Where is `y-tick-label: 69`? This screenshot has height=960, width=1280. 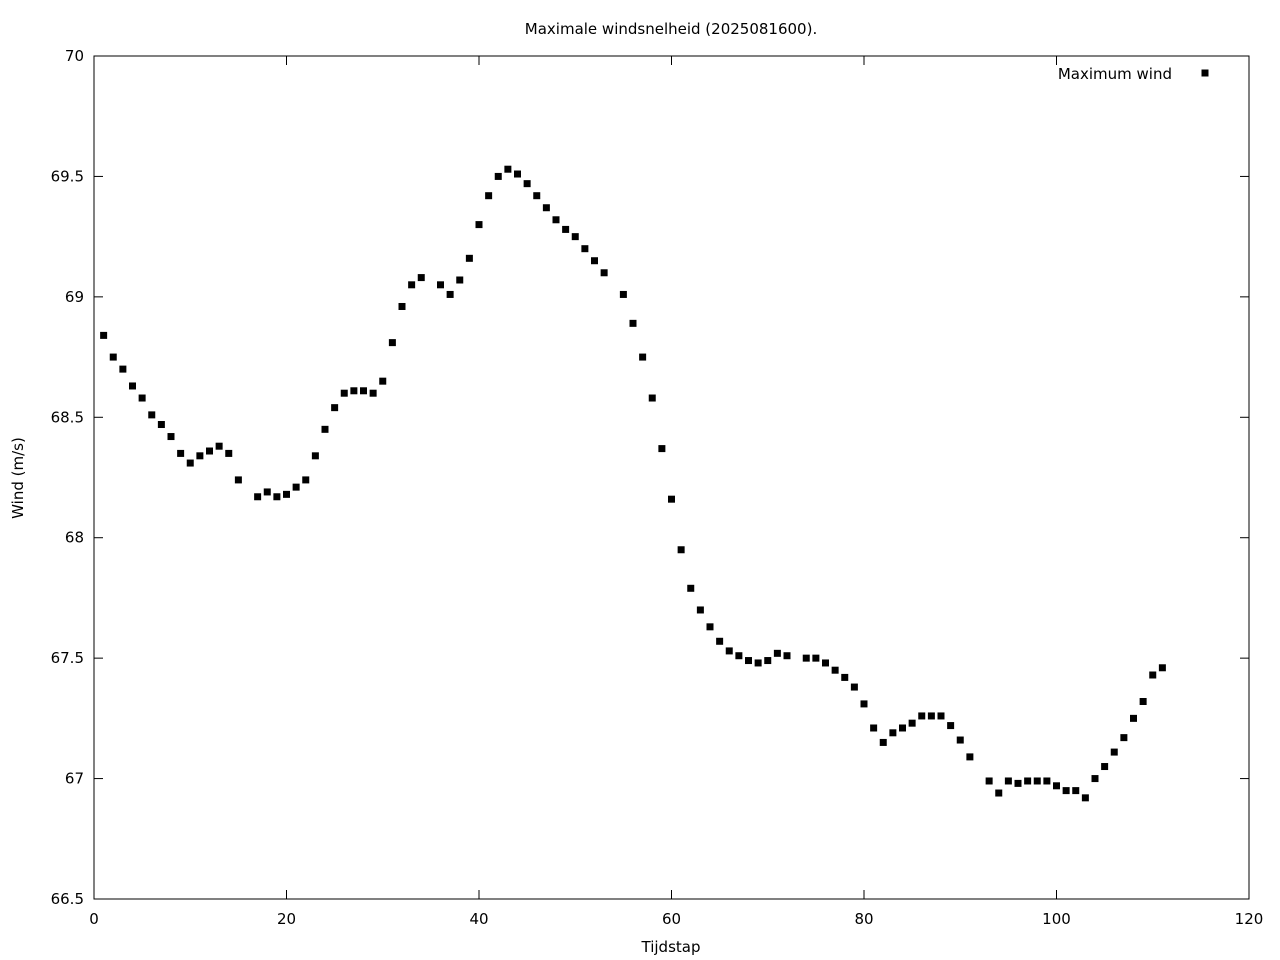
y-tick-label: 69 is located at coordinates (74, 297).